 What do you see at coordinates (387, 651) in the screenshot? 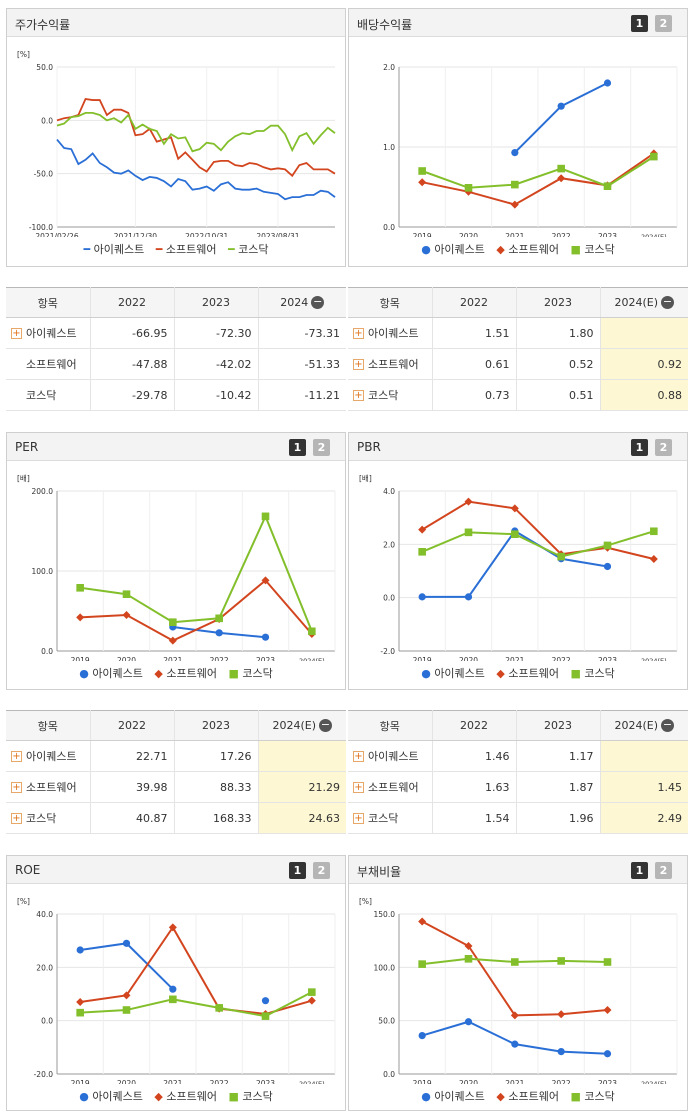
I see `y-tick-label: -2.0` at bounding box center [387, 651].